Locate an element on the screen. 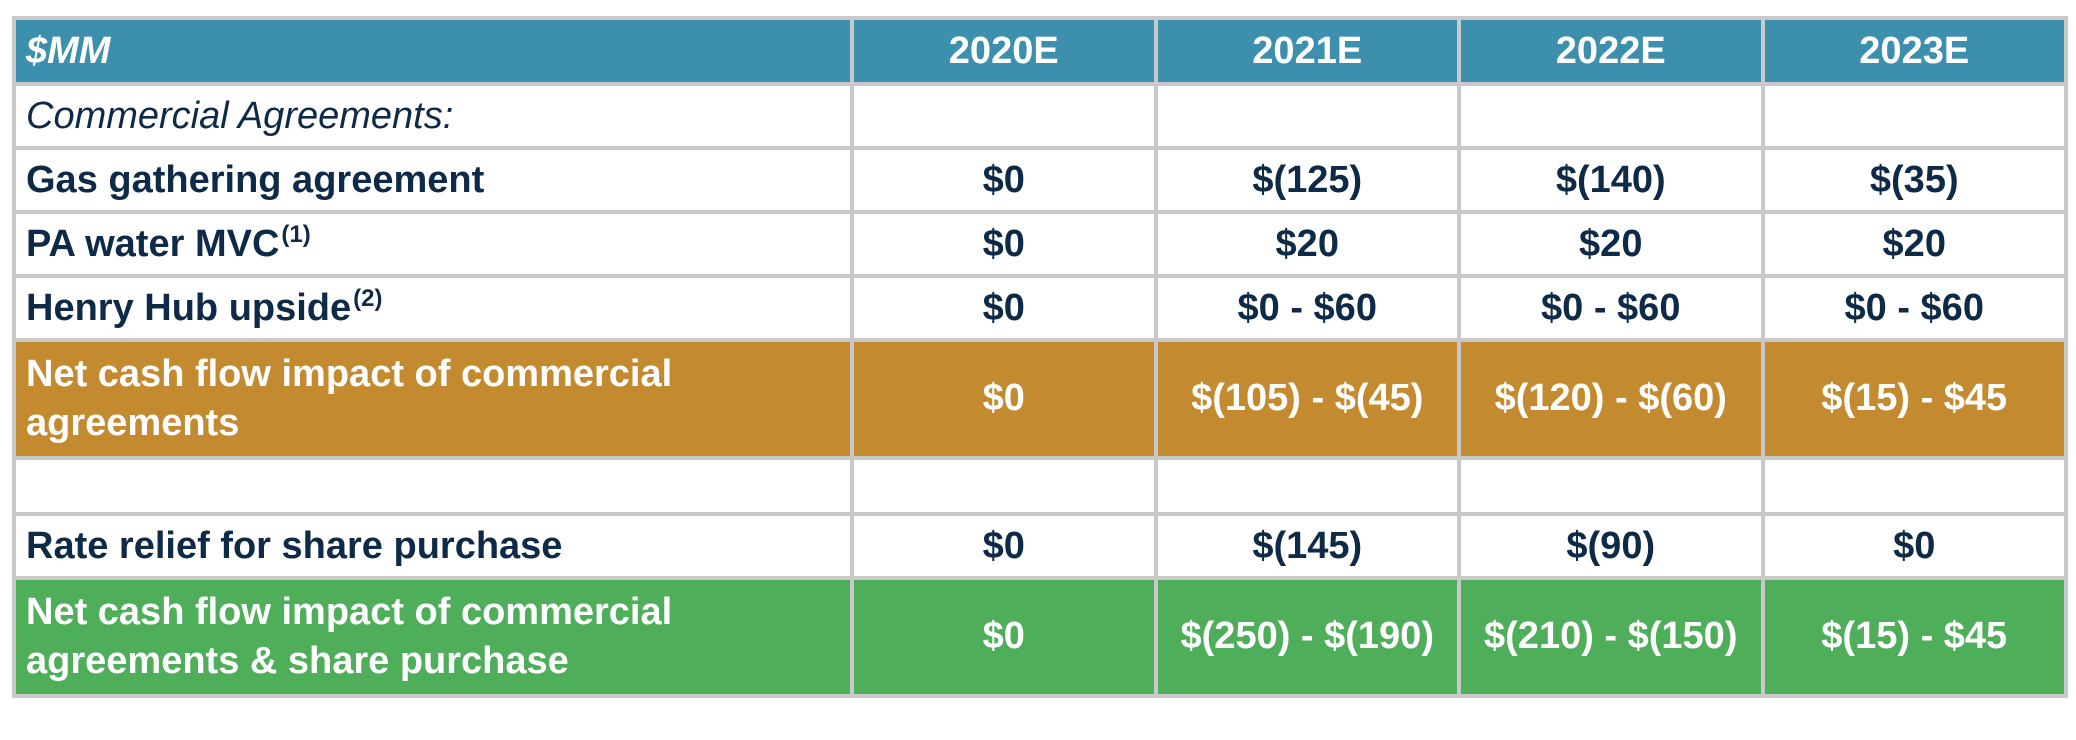 Image resolution: width=2076 pixels, height=740 pixels. cell-2022e: $(140) is located at coordinates (1611, 180).